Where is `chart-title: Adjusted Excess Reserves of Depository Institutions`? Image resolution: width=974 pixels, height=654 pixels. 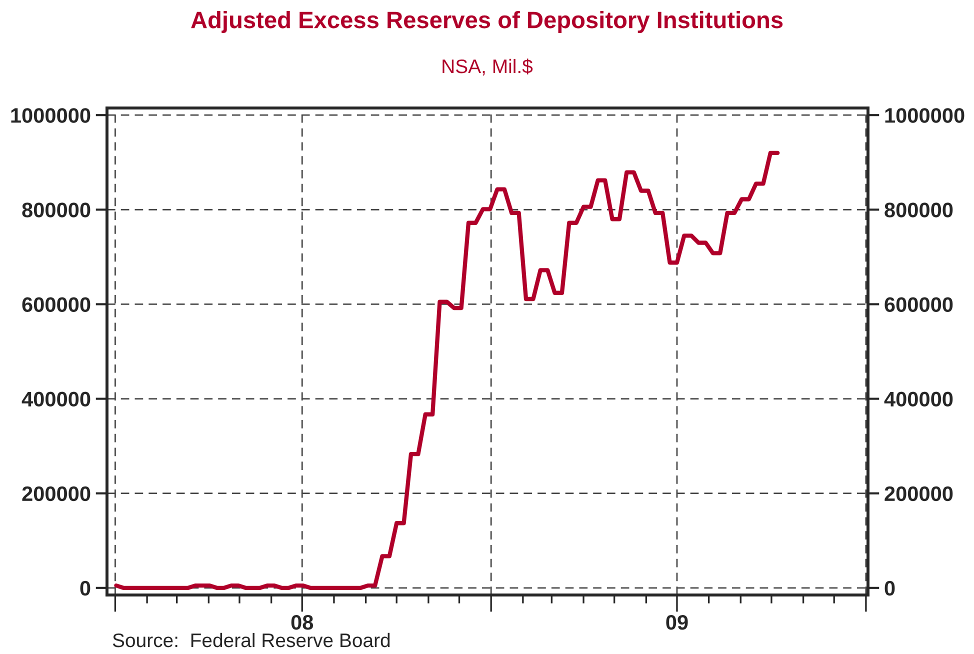 chart-title: Adjusted Excess Reserves of Depository Institutions is located at coordinates (487, 22).